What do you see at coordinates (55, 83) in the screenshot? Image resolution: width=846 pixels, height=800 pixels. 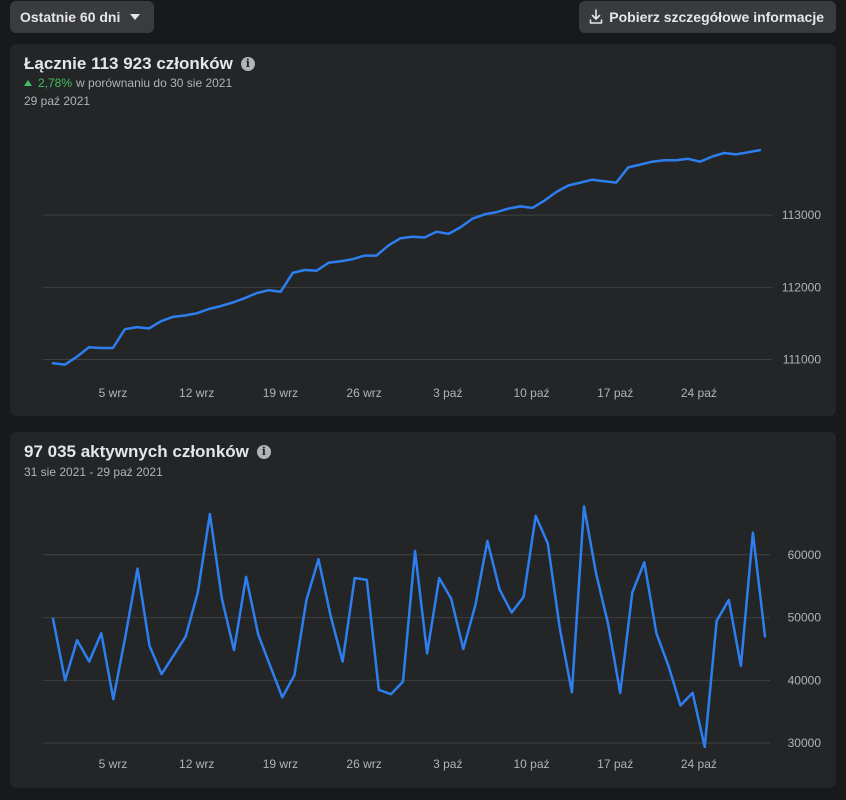 I see `members-change-pct: 2,78%` at bounding box center [55, 83].